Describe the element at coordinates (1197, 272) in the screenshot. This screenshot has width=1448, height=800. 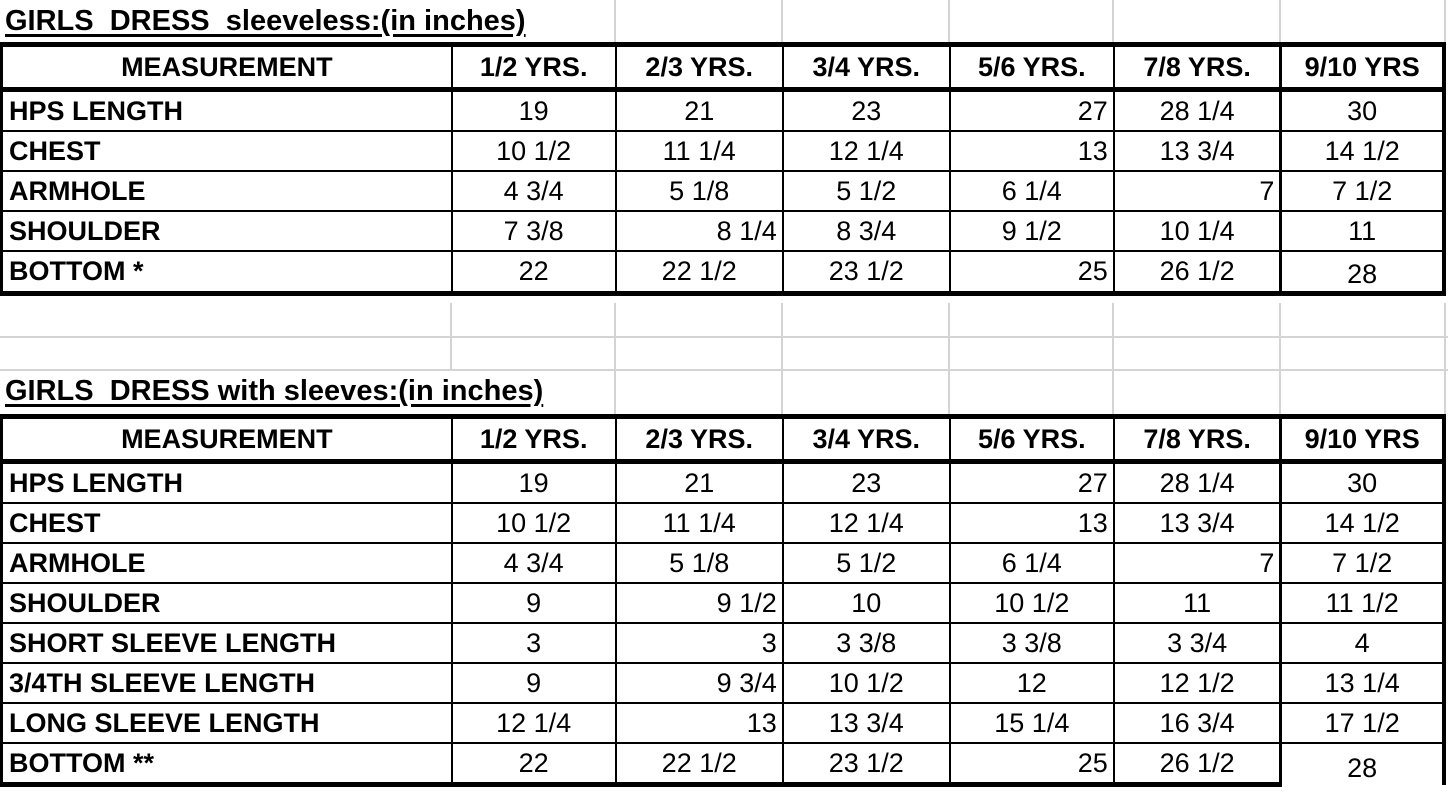
I see `value-cell: 26 1/2` at that location.